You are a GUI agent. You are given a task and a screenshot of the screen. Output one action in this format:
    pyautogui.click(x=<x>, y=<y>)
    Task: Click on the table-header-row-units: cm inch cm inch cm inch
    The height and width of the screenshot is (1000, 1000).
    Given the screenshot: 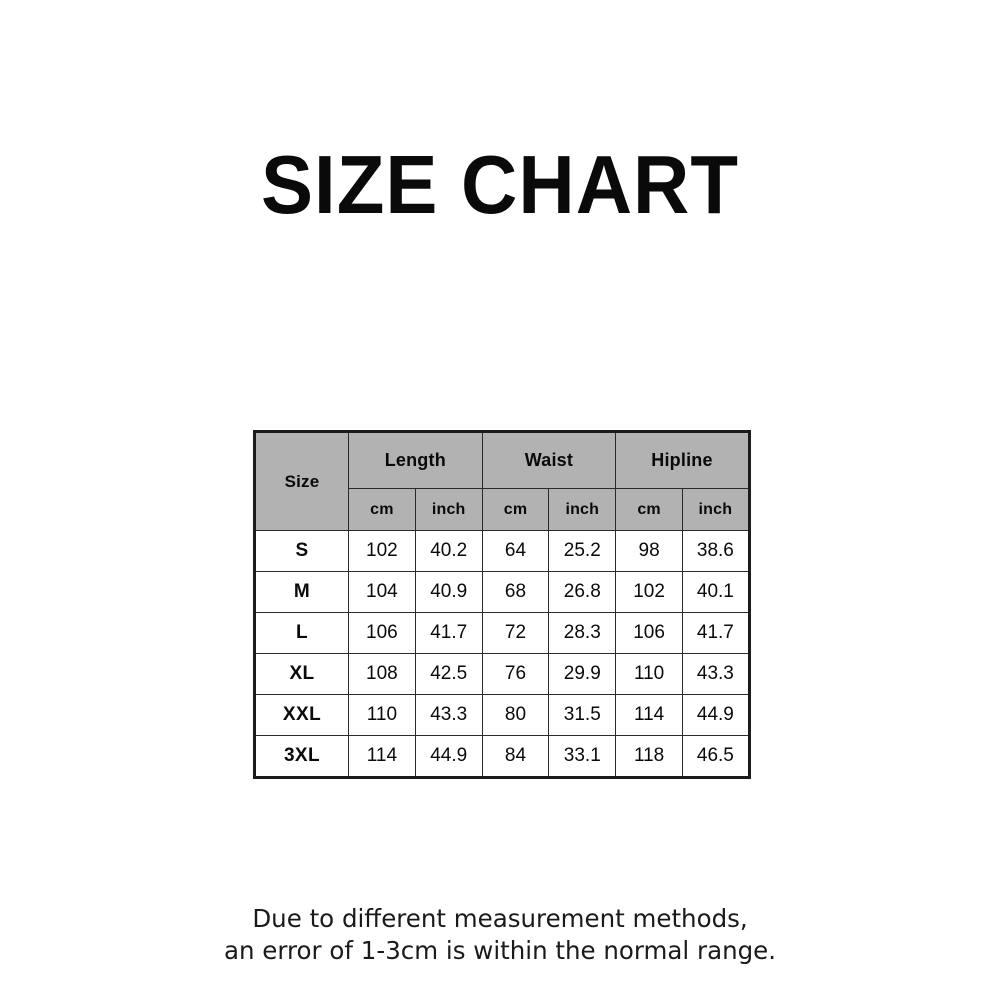 What is the action you would take?
    pyautogui.click(x=502, y=509)
    